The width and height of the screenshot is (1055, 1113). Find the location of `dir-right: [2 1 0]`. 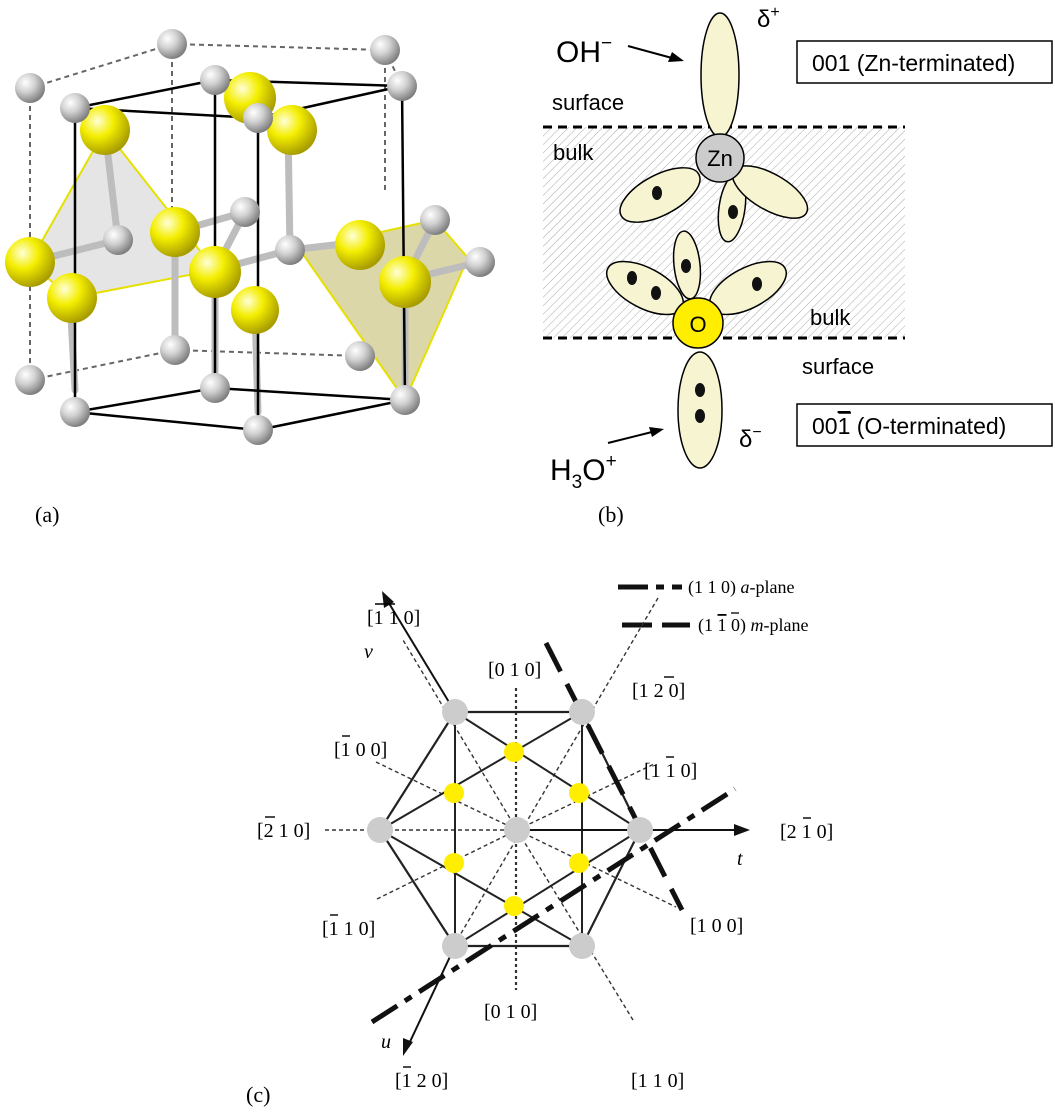

dir-right: [2 1 0] is located at coordinates (806, 832).